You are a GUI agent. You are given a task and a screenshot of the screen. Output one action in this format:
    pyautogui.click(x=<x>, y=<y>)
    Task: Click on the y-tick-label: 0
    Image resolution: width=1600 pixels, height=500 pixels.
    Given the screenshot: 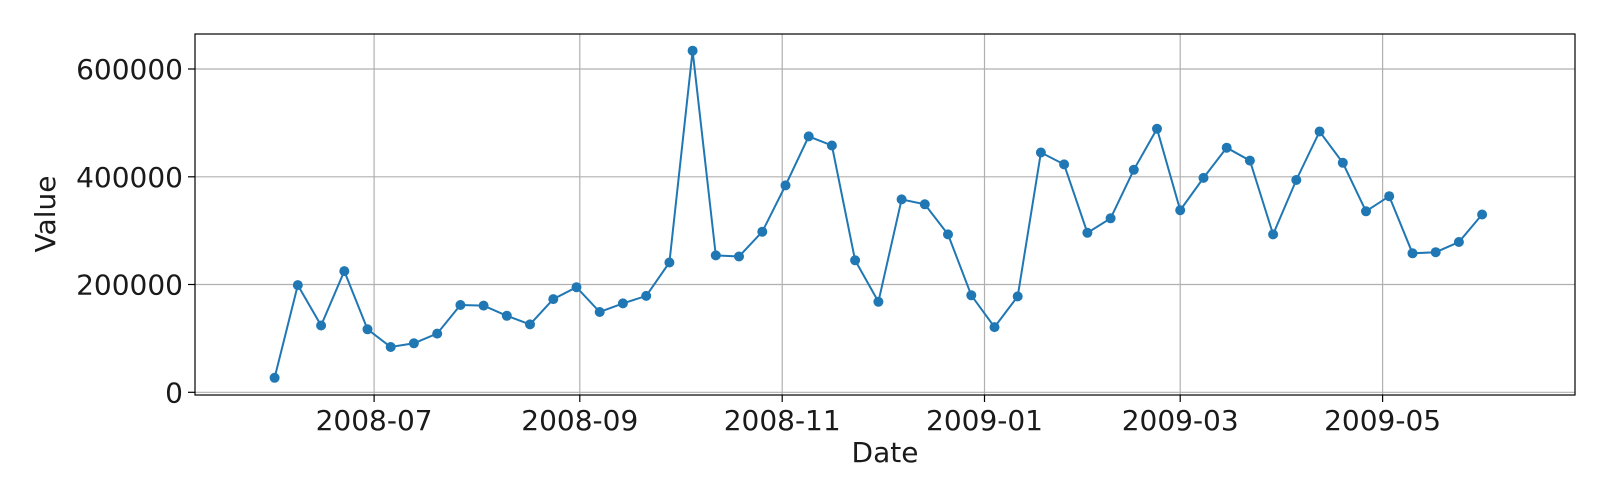 What is the action you would take?
    pyautogui.click(x=174, y=392)
    